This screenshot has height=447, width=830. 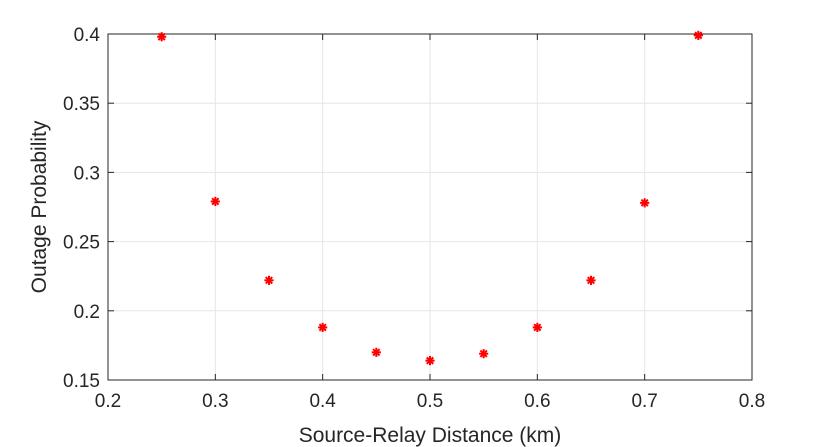 I want to click on x-axis-label: Source-Relay Distance (km), so click(x=430, y=435).